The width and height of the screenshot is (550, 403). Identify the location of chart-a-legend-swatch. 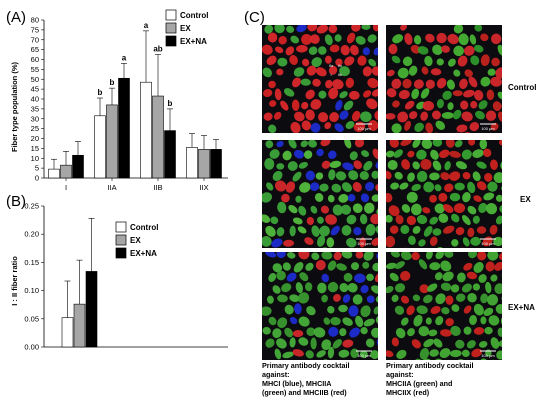
(171, 15).